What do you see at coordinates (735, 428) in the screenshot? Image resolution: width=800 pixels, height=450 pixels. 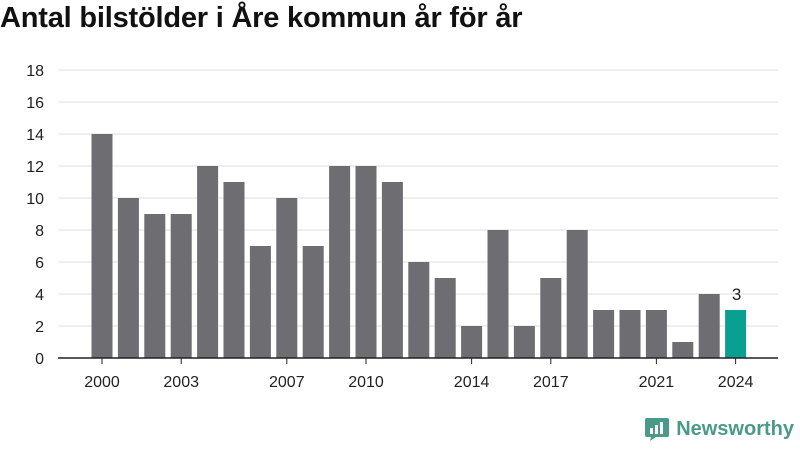 I see `brand-name: Newsworthy` at bounding box center [735, 428].